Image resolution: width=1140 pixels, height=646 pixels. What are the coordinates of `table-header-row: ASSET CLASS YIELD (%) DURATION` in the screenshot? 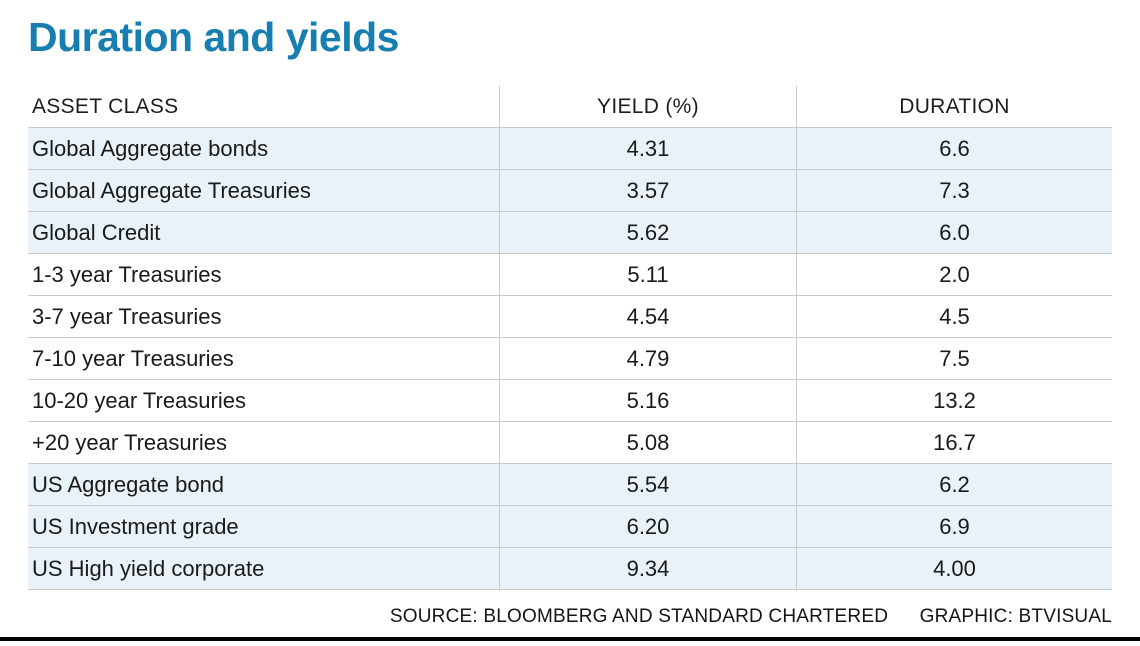 It's located at (570, 107).